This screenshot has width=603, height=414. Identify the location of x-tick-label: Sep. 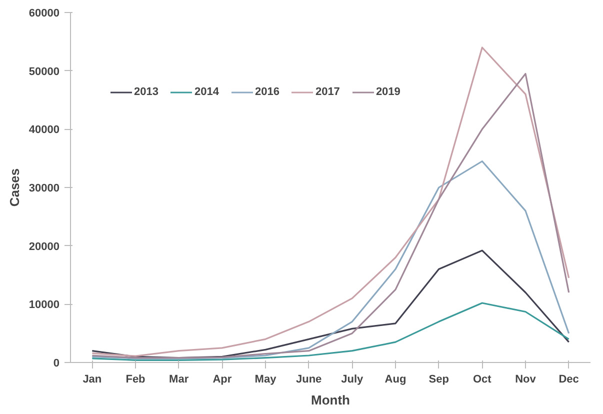
(439, 380).